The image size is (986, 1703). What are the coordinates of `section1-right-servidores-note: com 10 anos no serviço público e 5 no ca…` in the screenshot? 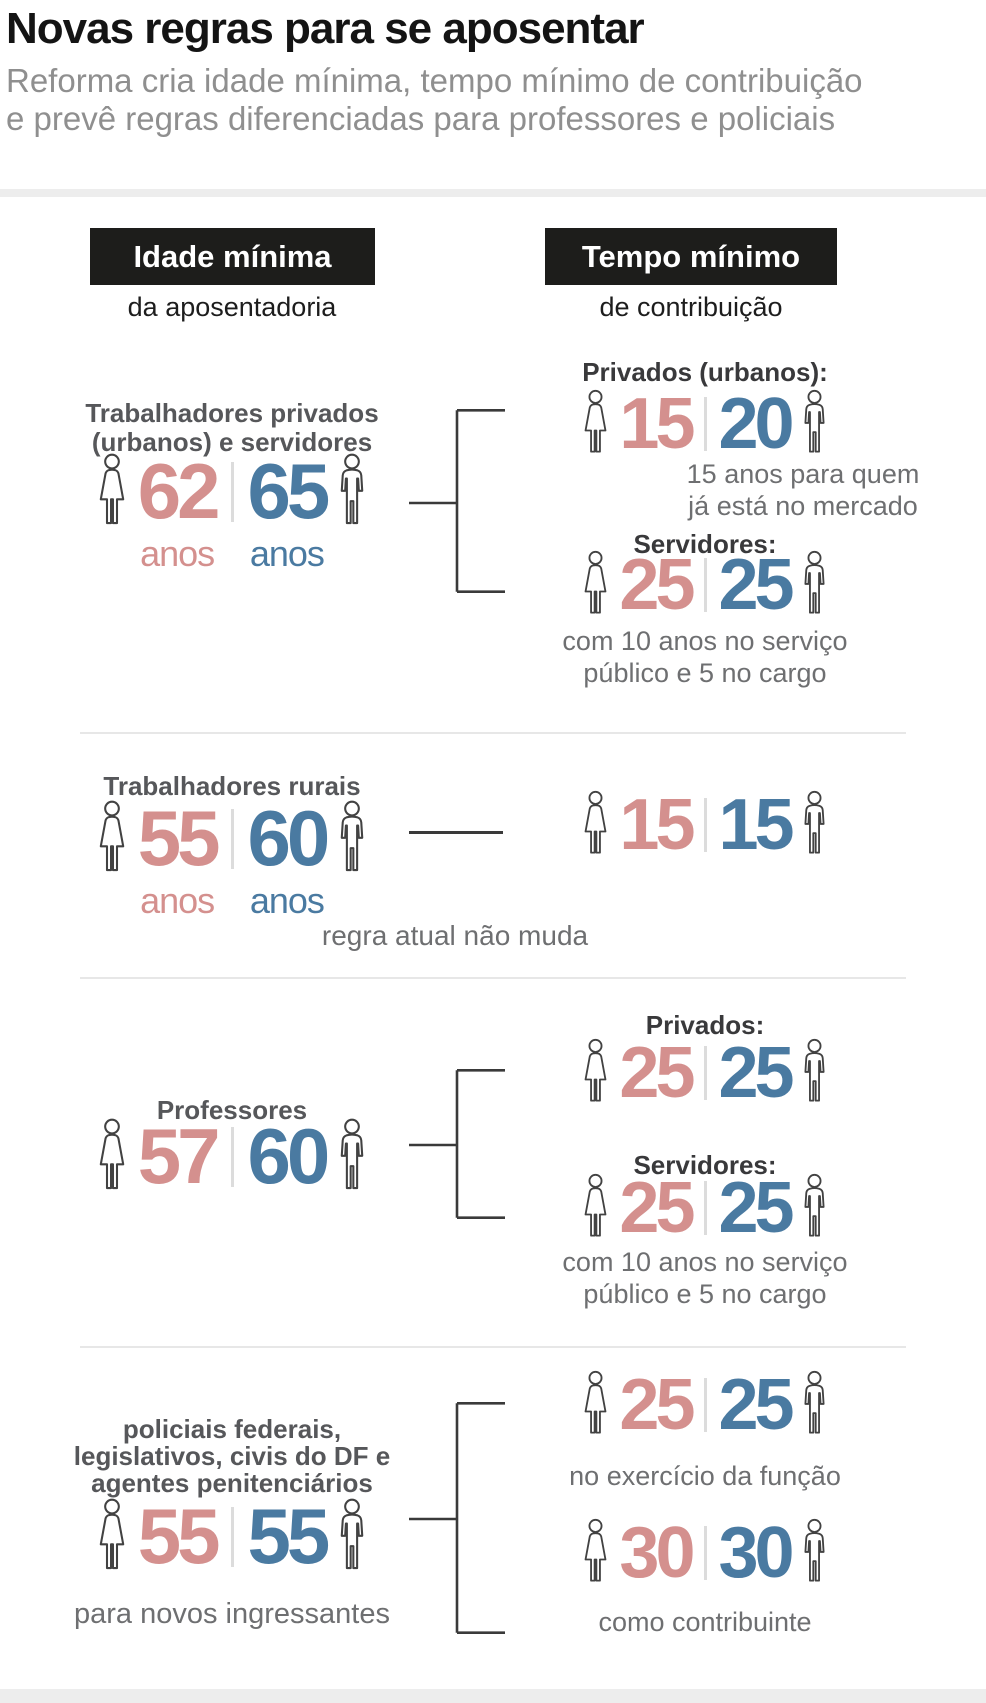 It's located at (705, 657).